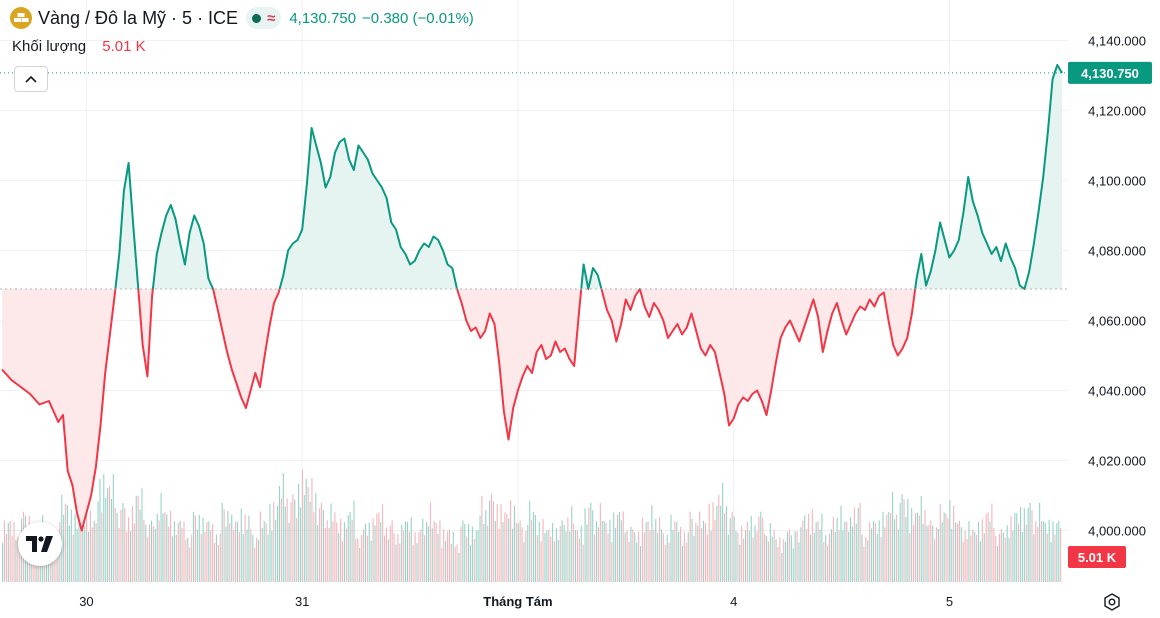 Image resolution: width=1160 pixels, height=618 pixels. I want to click on volume-legend: Khối lượng 5.01 K, so click(79, 46).